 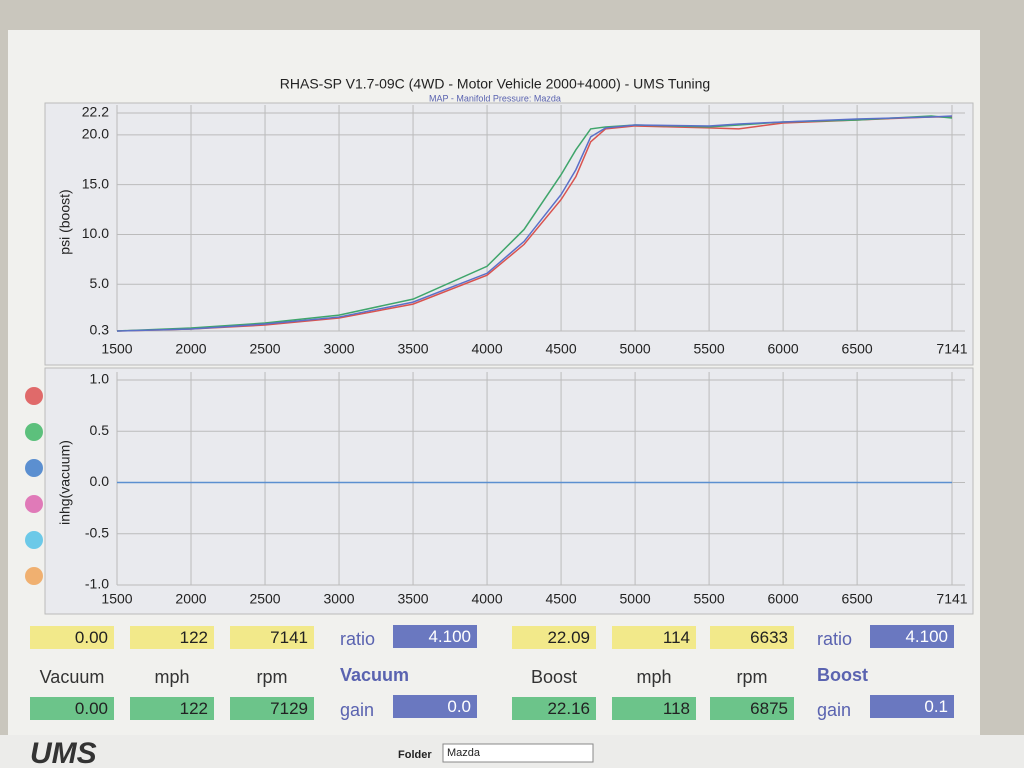 What do you see at coordinates (100, 330) in the screenshot?
I see `y-tick-label: 0.3` at bounding box center [100, 330].